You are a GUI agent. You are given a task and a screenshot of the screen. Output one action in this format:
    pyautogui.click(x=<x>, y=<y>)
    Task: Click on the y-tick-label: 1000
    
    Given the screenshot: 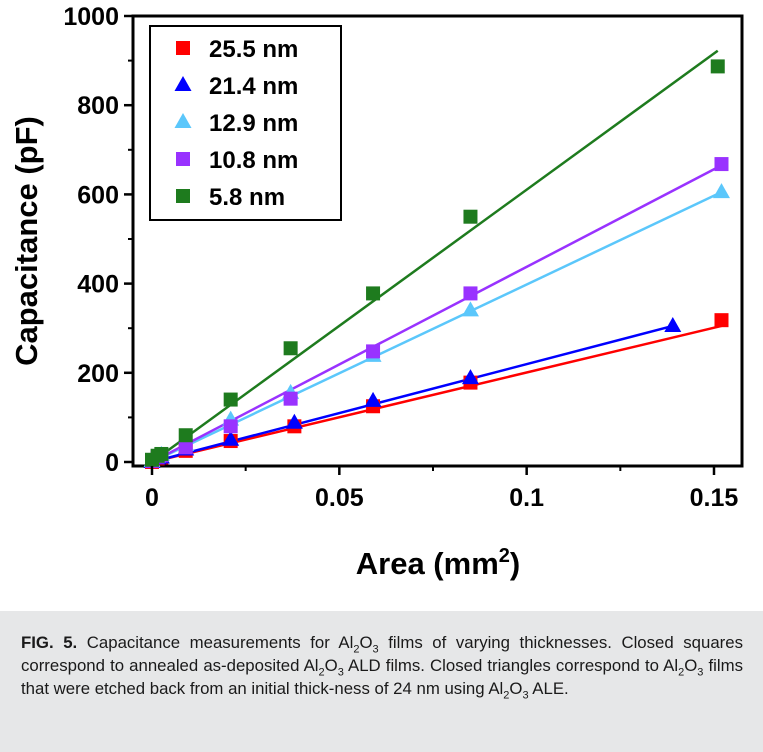 What is the action you would take?
    pyautogui.click(x=91, y=17)
    